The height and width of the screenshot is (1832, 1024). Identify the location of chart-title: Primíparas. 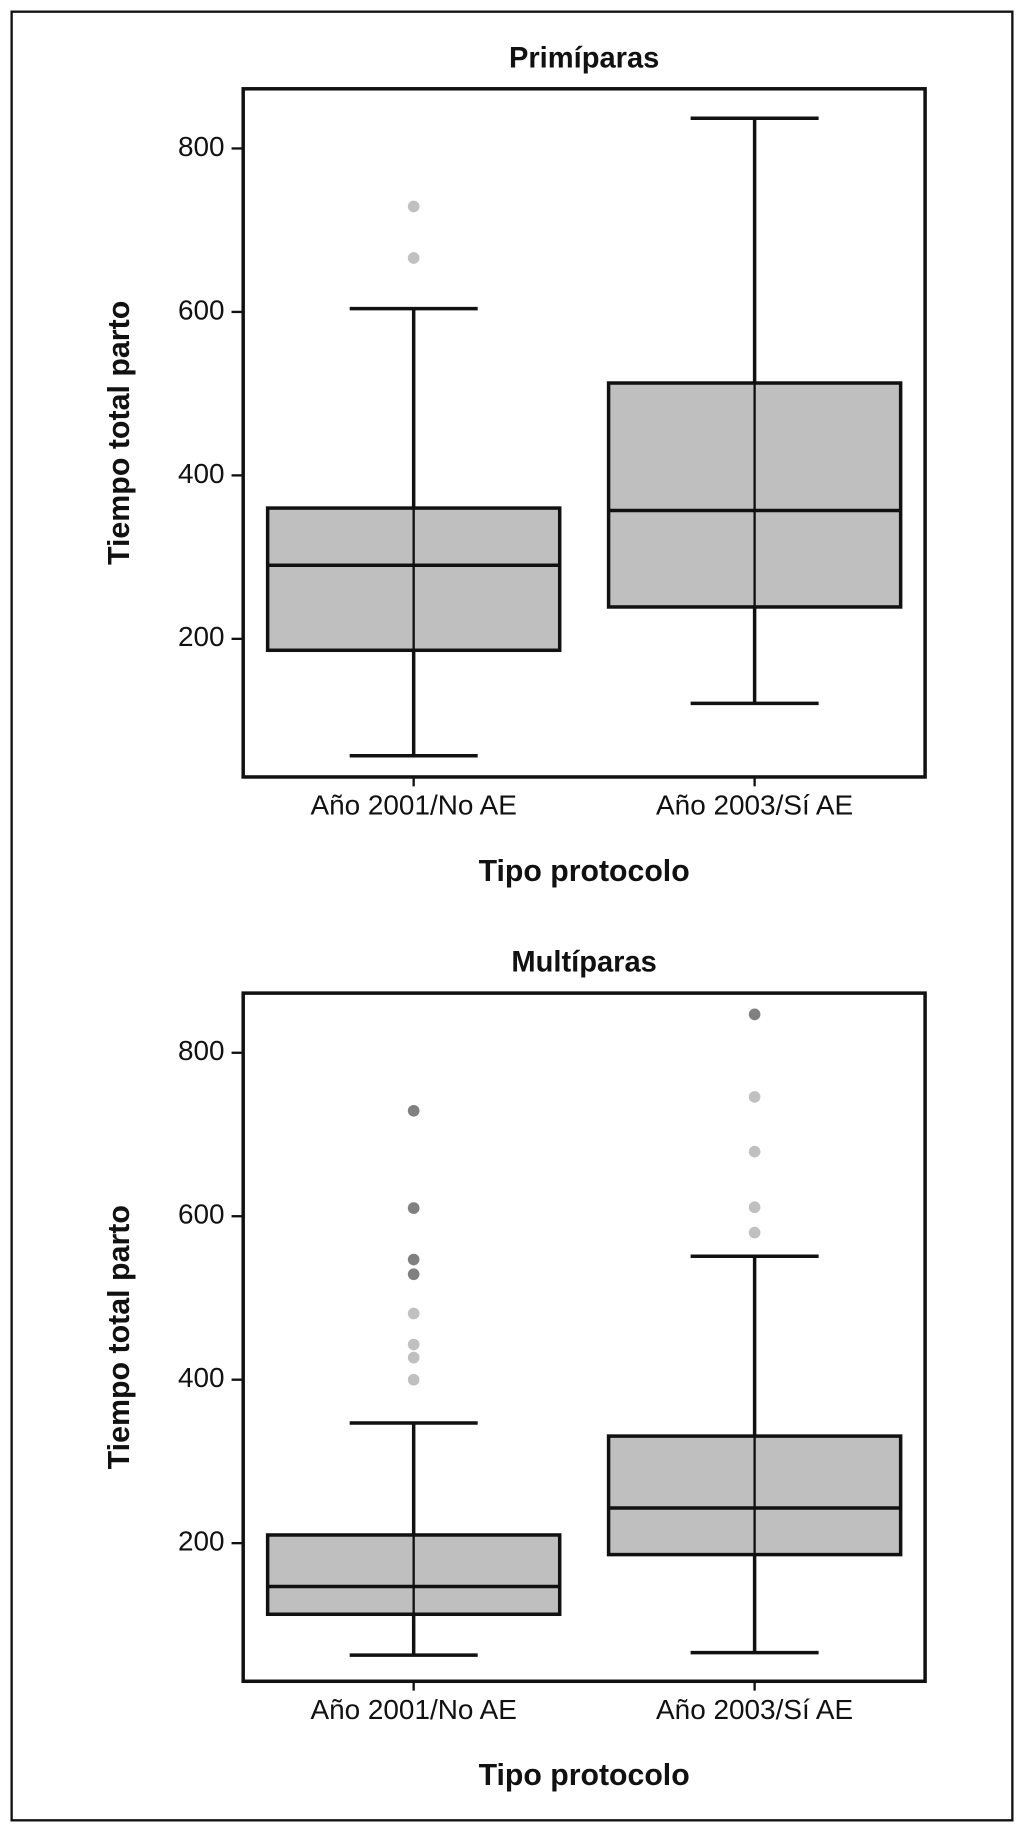
(584, 58).